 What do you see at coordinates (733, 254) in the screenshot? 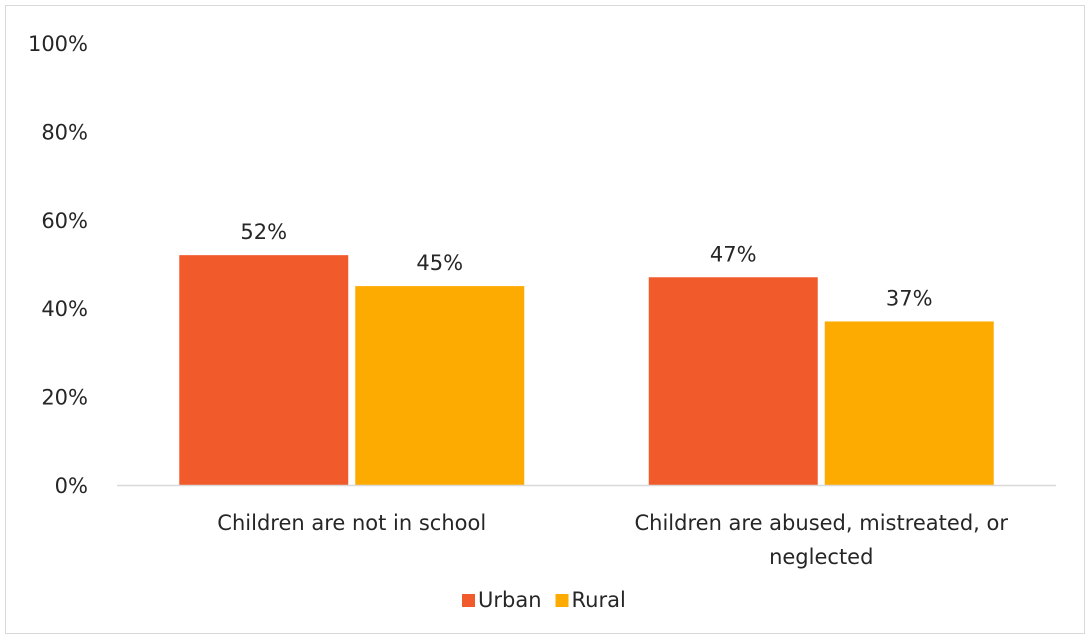
I see `bar-label-urban-2: 47%` at bounding box center [733, 254].